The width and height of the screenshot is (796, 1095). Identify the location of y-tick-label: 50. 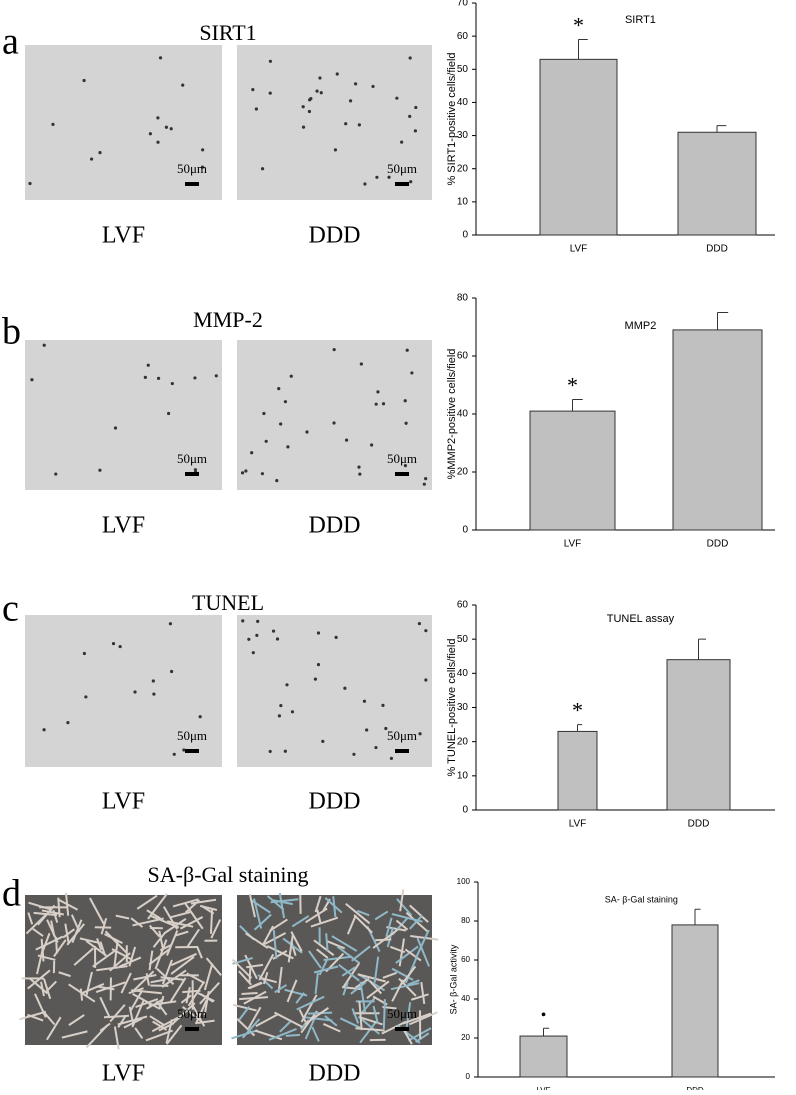
(463, 69).